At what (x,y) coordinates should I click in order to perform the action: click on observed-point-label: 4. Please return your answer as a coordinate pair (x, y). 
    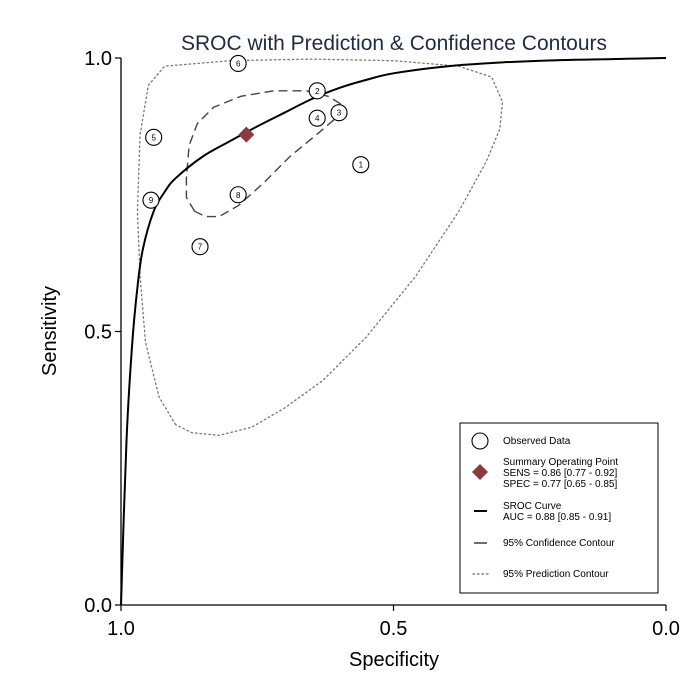
    Looking at the image, I should click on (317, 118).